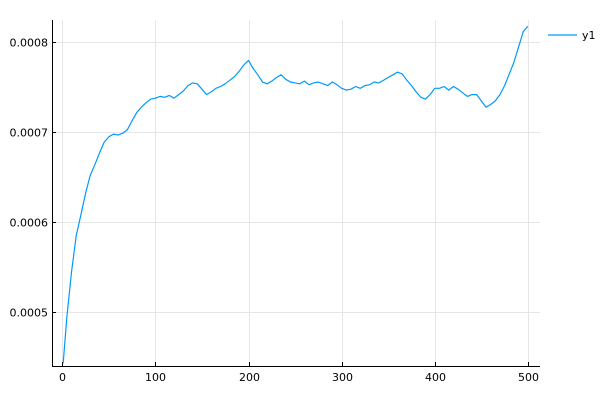 The image size is (600, 400). I want to click on x-tick-label: 200, so click(249, 377).